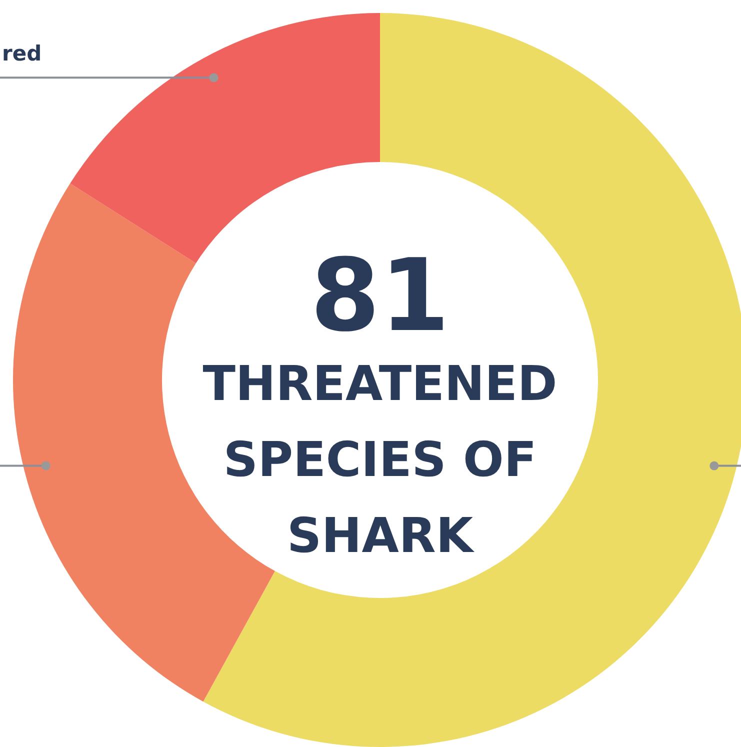  Describe the element at coordinates (380, 460) in the screenshot. I see `text: THREATENED SPECIES OF SHARK` at that location.